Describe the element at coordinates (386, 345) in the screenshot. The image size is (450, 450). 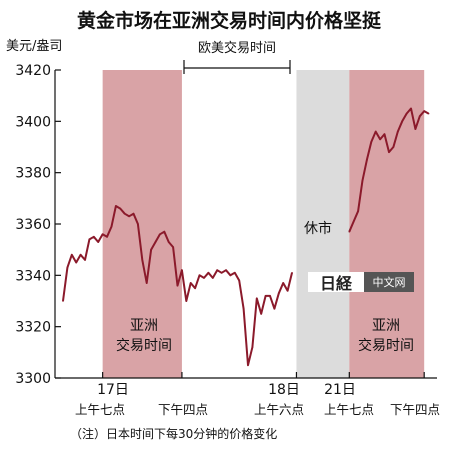
I see `region-label-asia-2-line2: 交易时间` at that location.